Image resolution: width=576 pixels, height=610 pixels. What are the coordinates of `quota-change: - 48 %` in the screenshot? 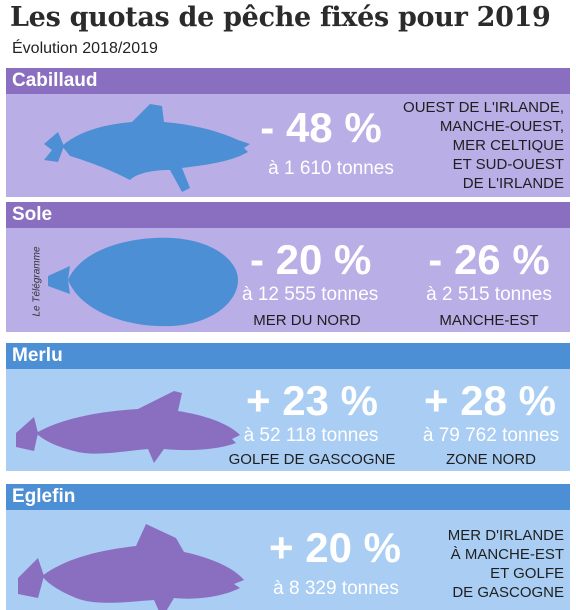 It's located at (321, 127).